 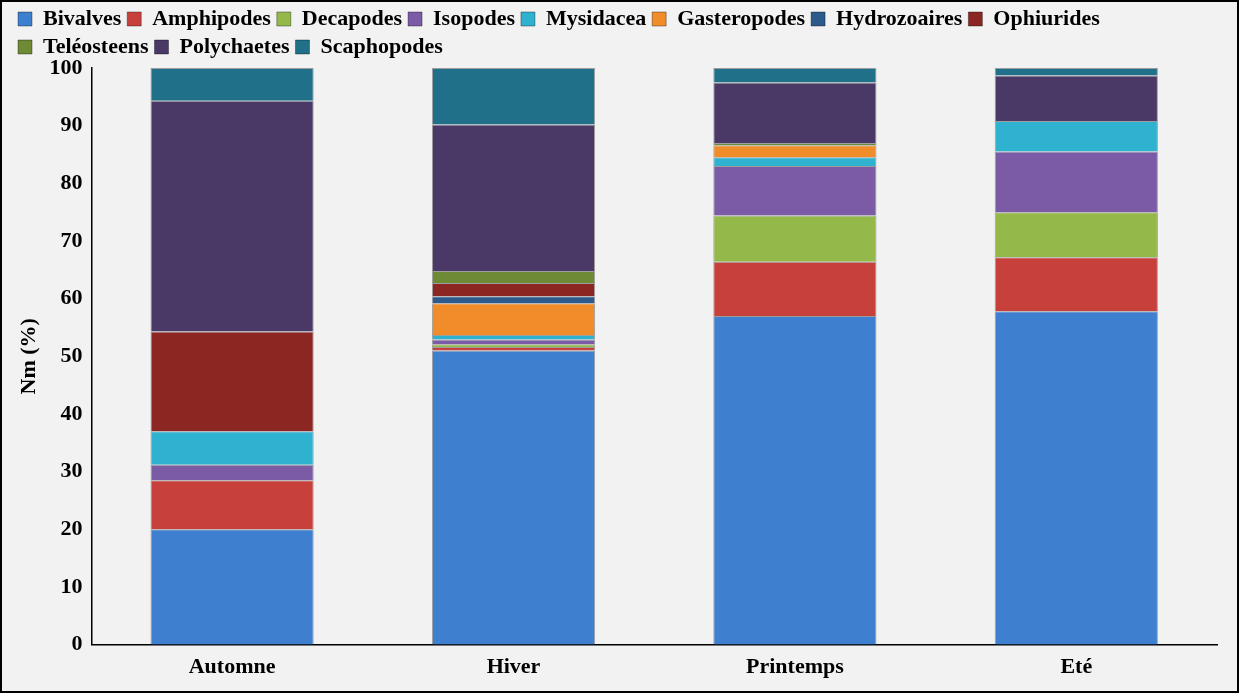 I want to click on y-tick-label: 30, so click(x=71, y=470).